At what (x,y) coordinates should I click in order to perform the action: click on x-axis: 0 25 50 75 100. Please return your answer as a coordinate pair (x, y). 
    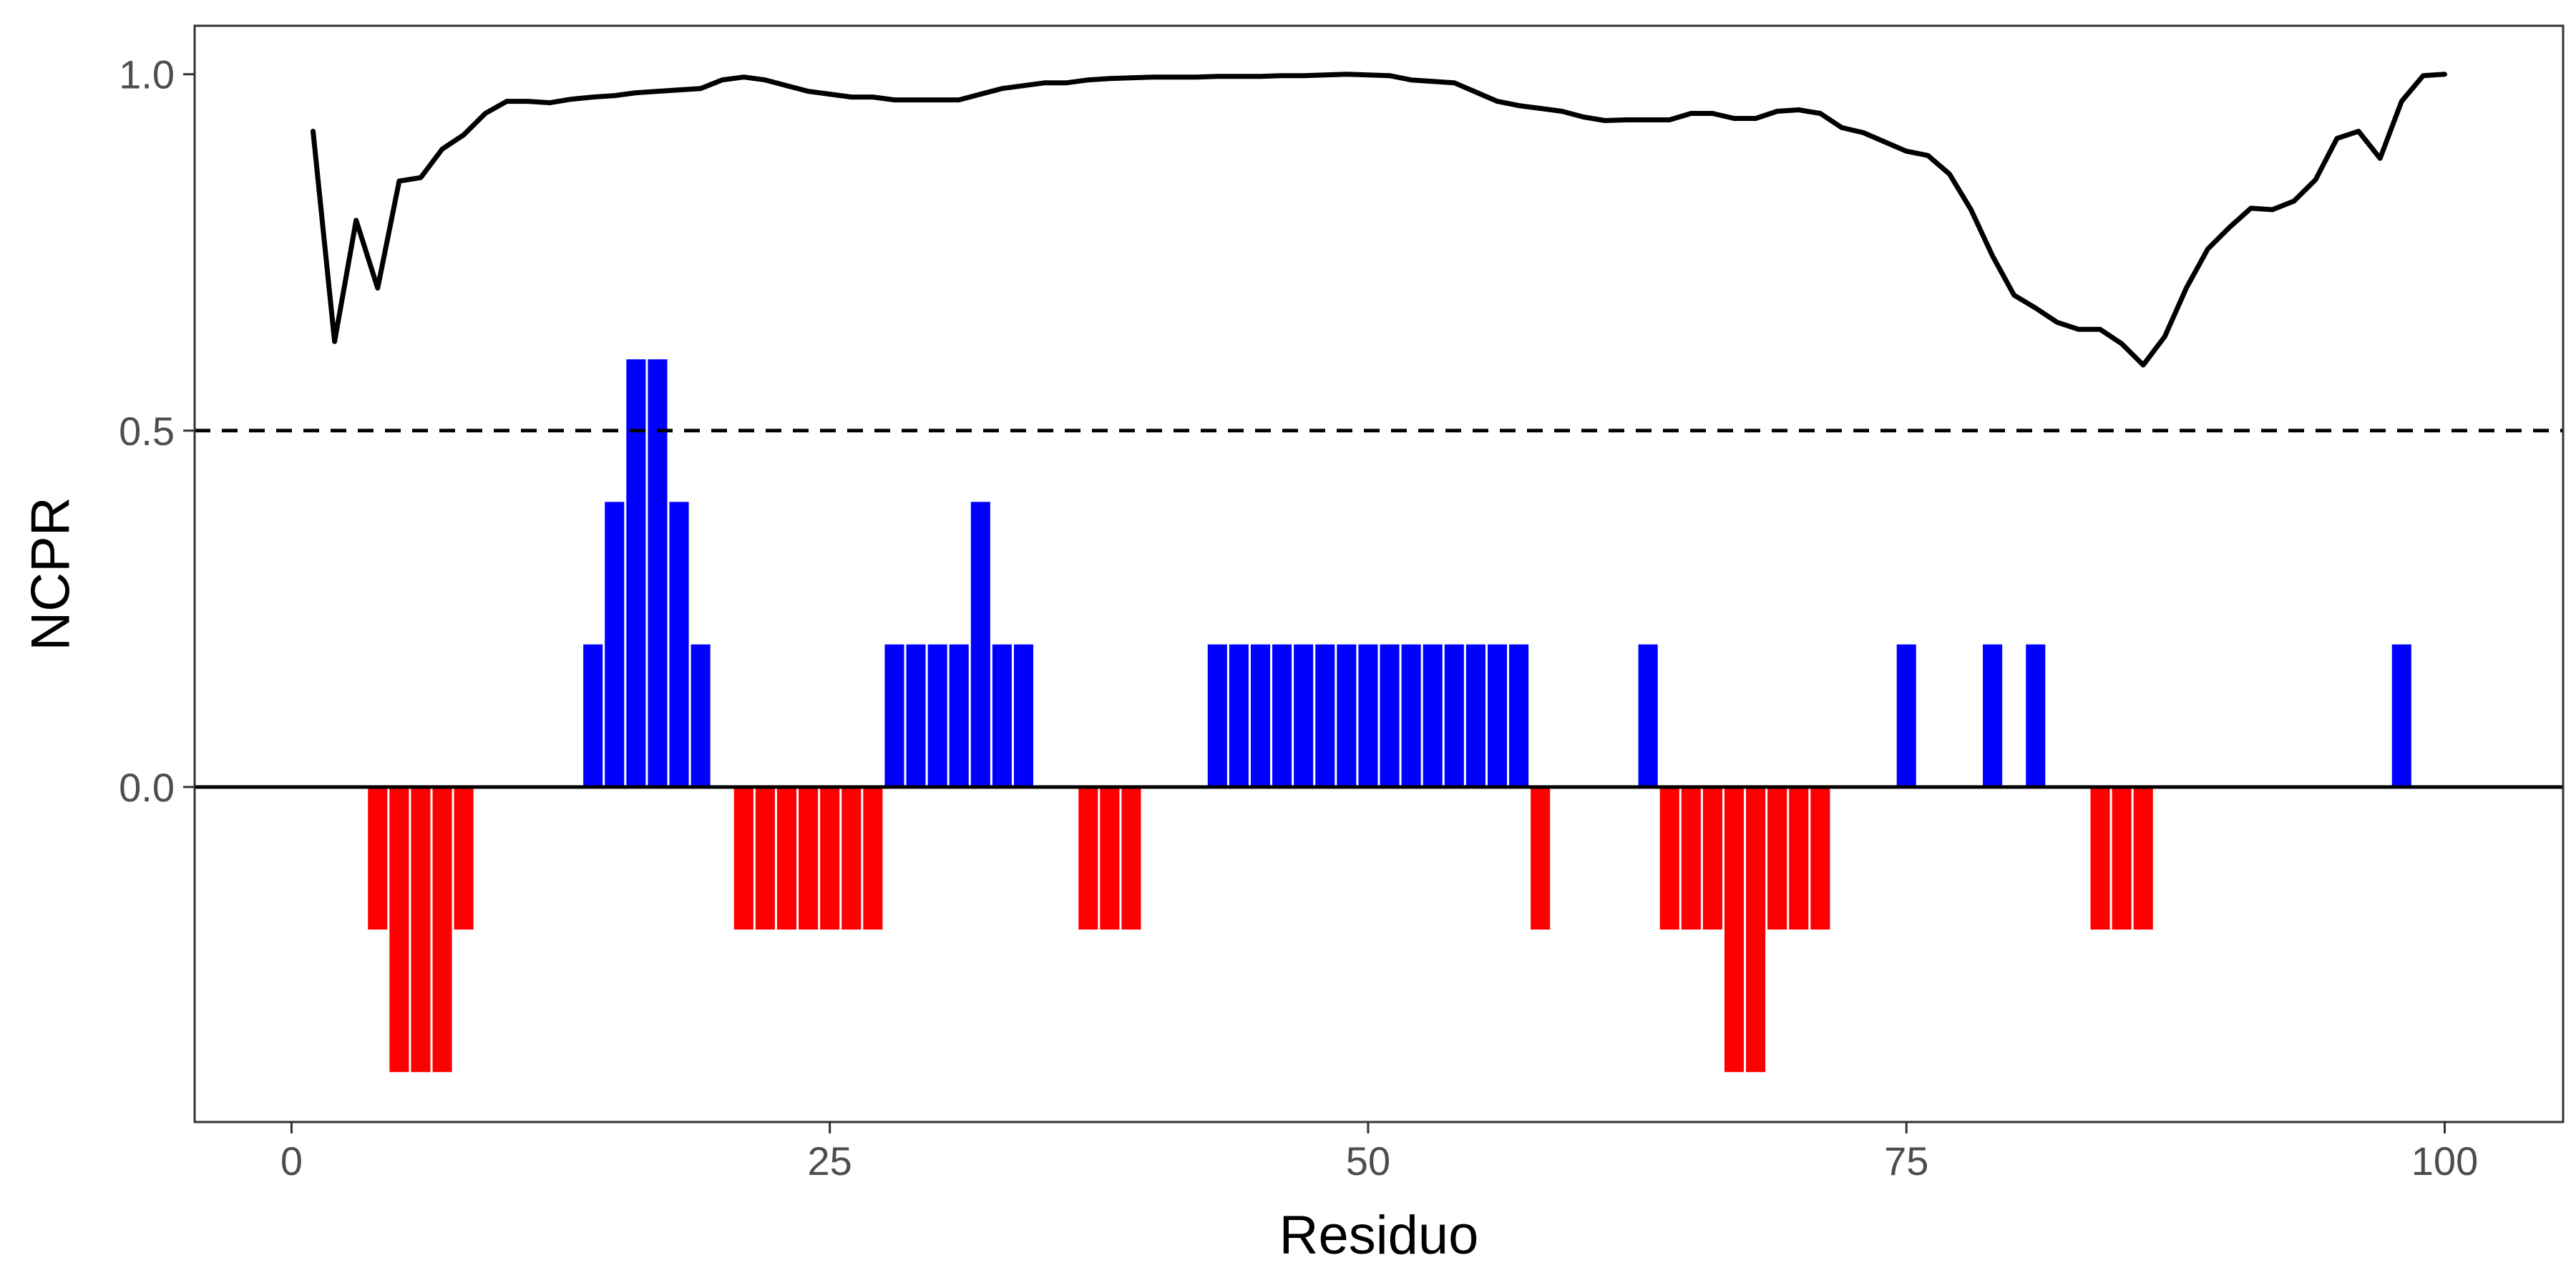
    Looking at the image, I should click on (1379, 1153).